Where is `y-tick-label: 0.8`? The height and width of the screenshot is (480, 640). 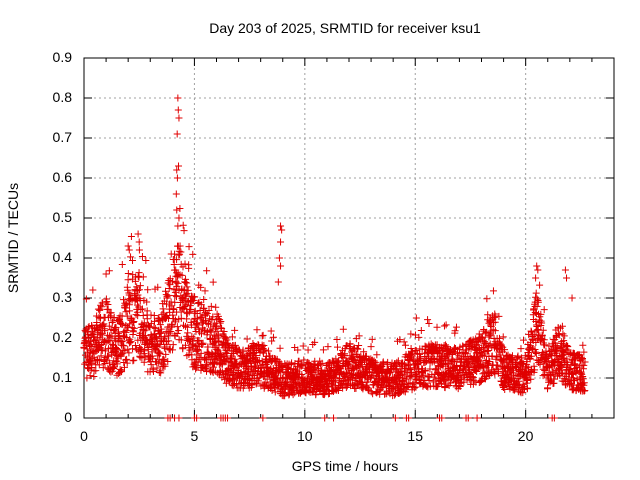 y-tick-label: 0.8 is located at coordinates (63, 97).